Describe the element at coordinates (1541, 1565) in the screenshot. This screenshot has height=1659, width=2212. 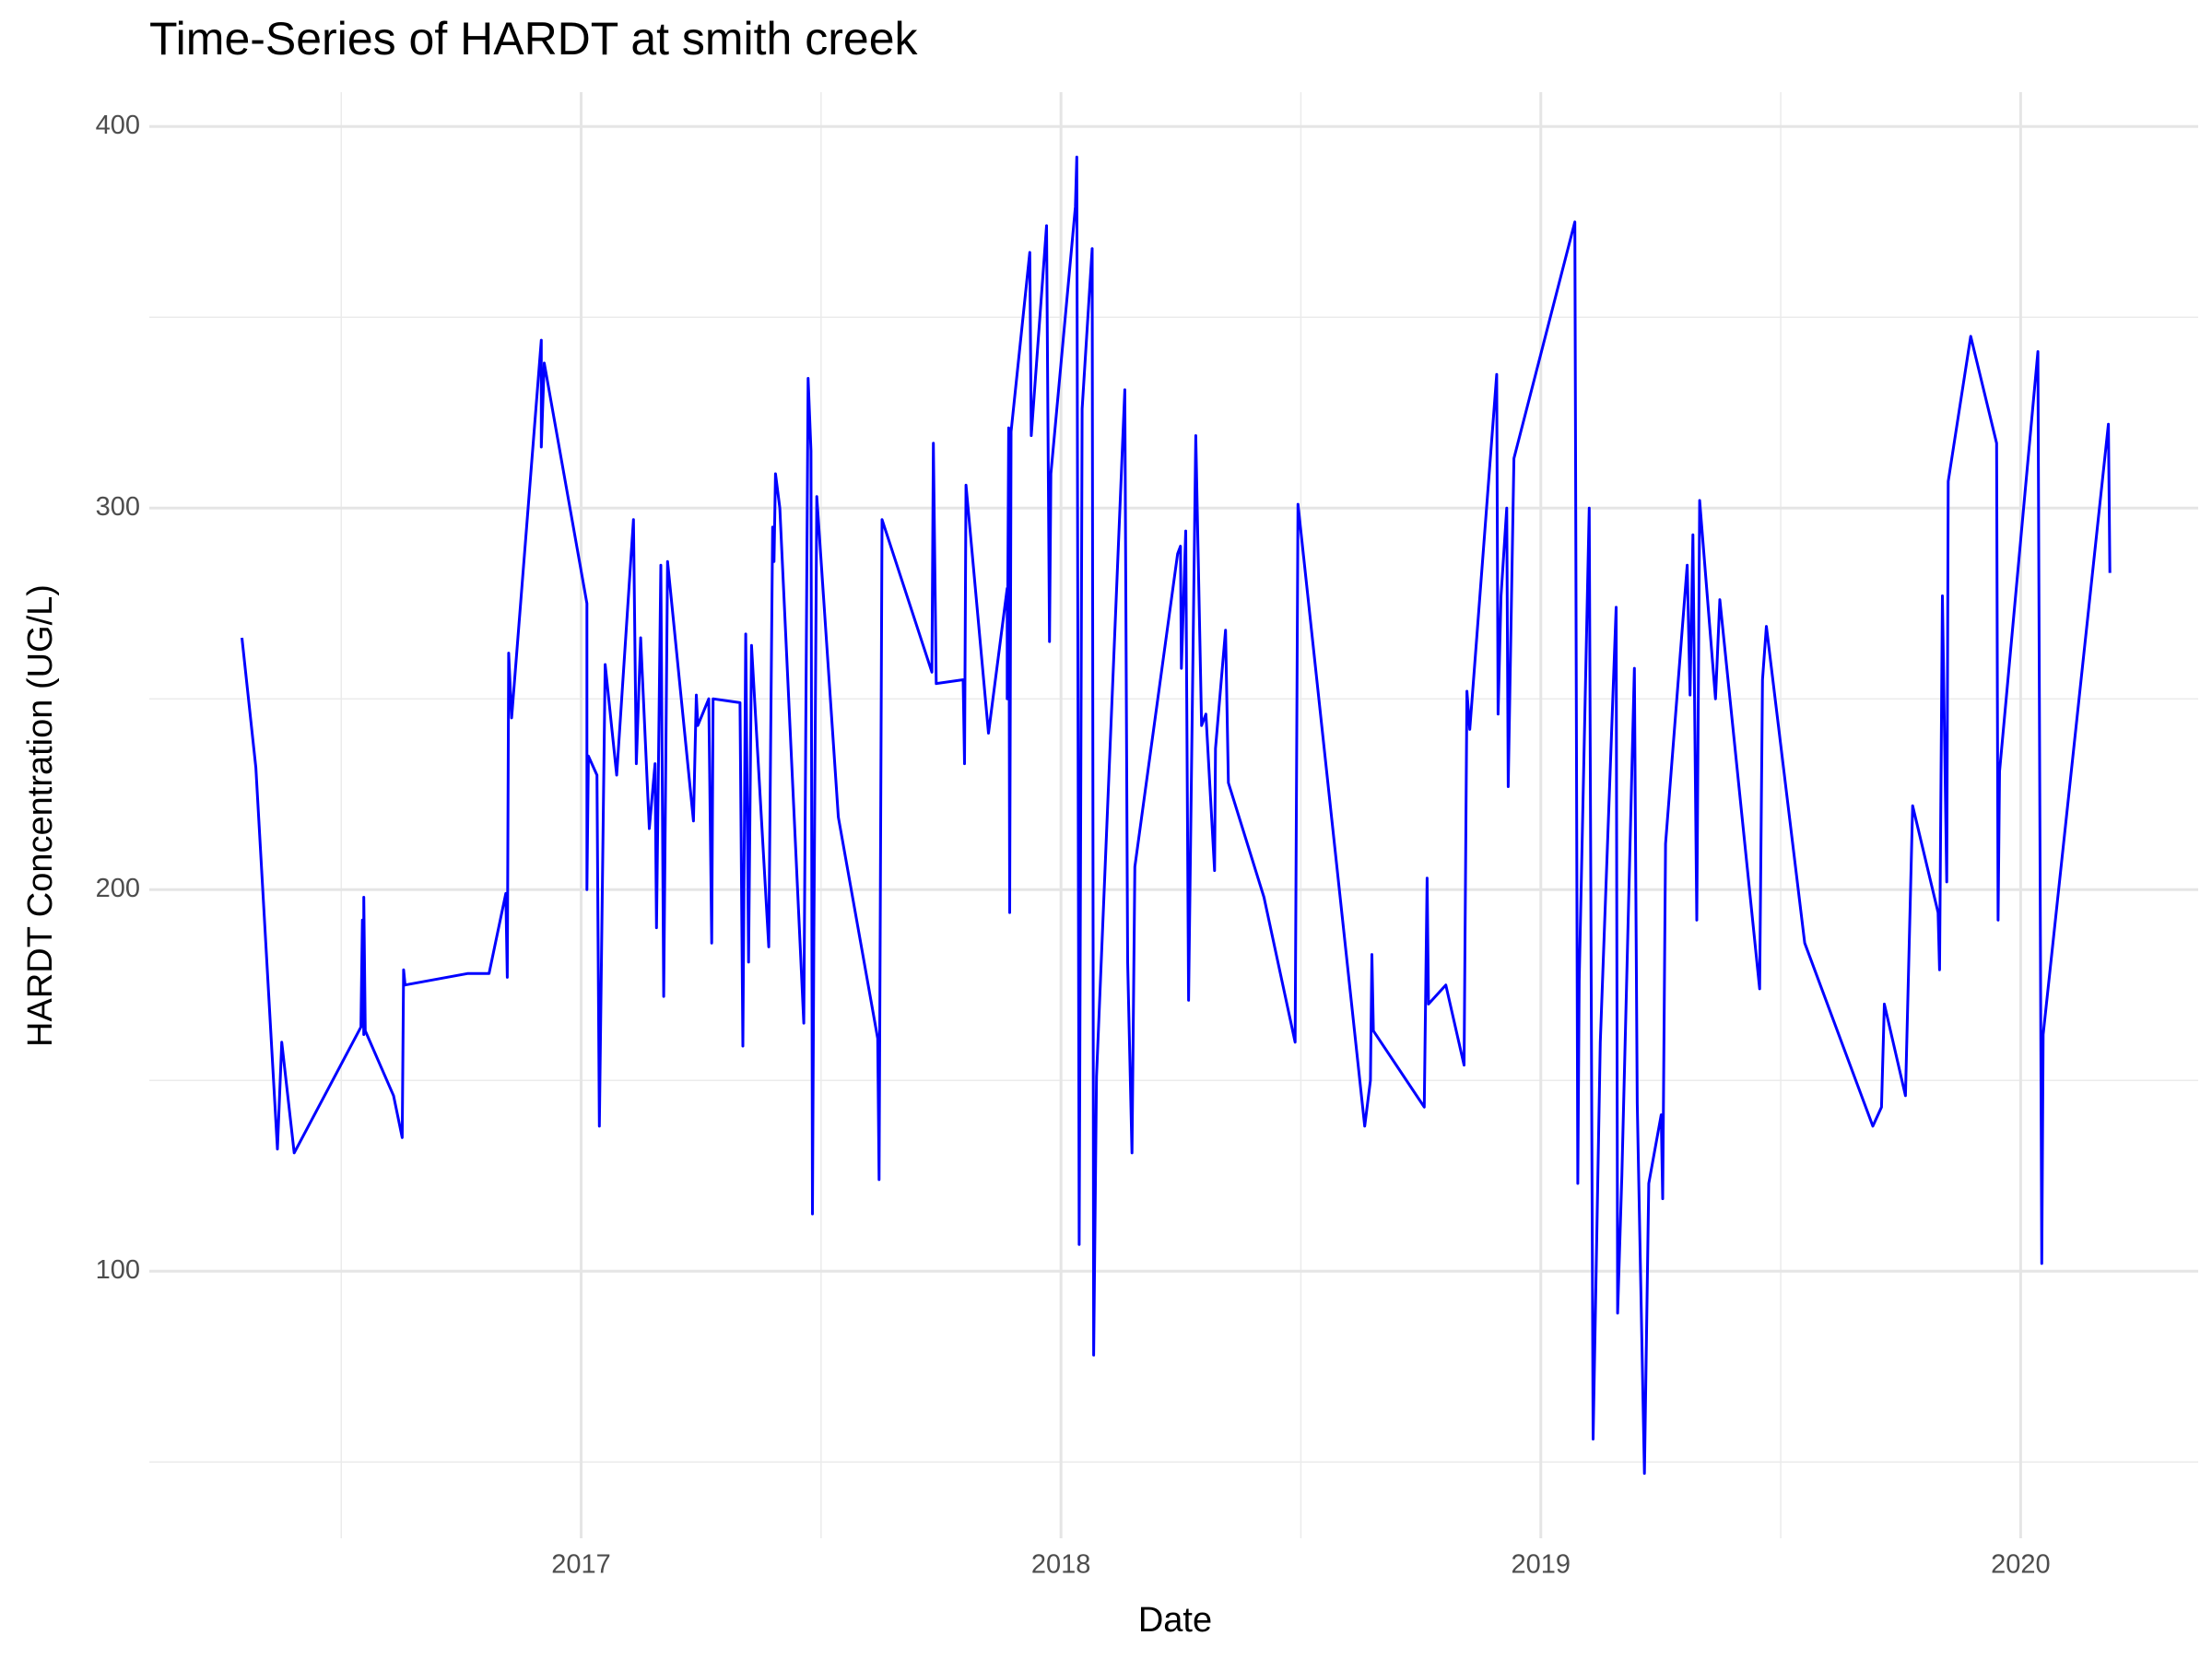
I see `x-tick-label: 2019` at that location.